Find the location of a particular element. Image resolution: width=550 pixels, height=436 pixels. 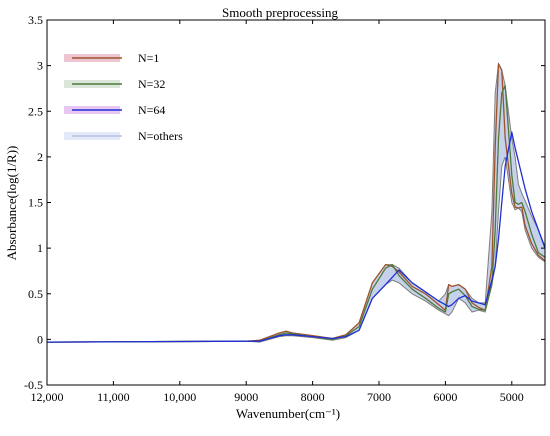

legend-label: N=32 is located at coordinates (151, 84).